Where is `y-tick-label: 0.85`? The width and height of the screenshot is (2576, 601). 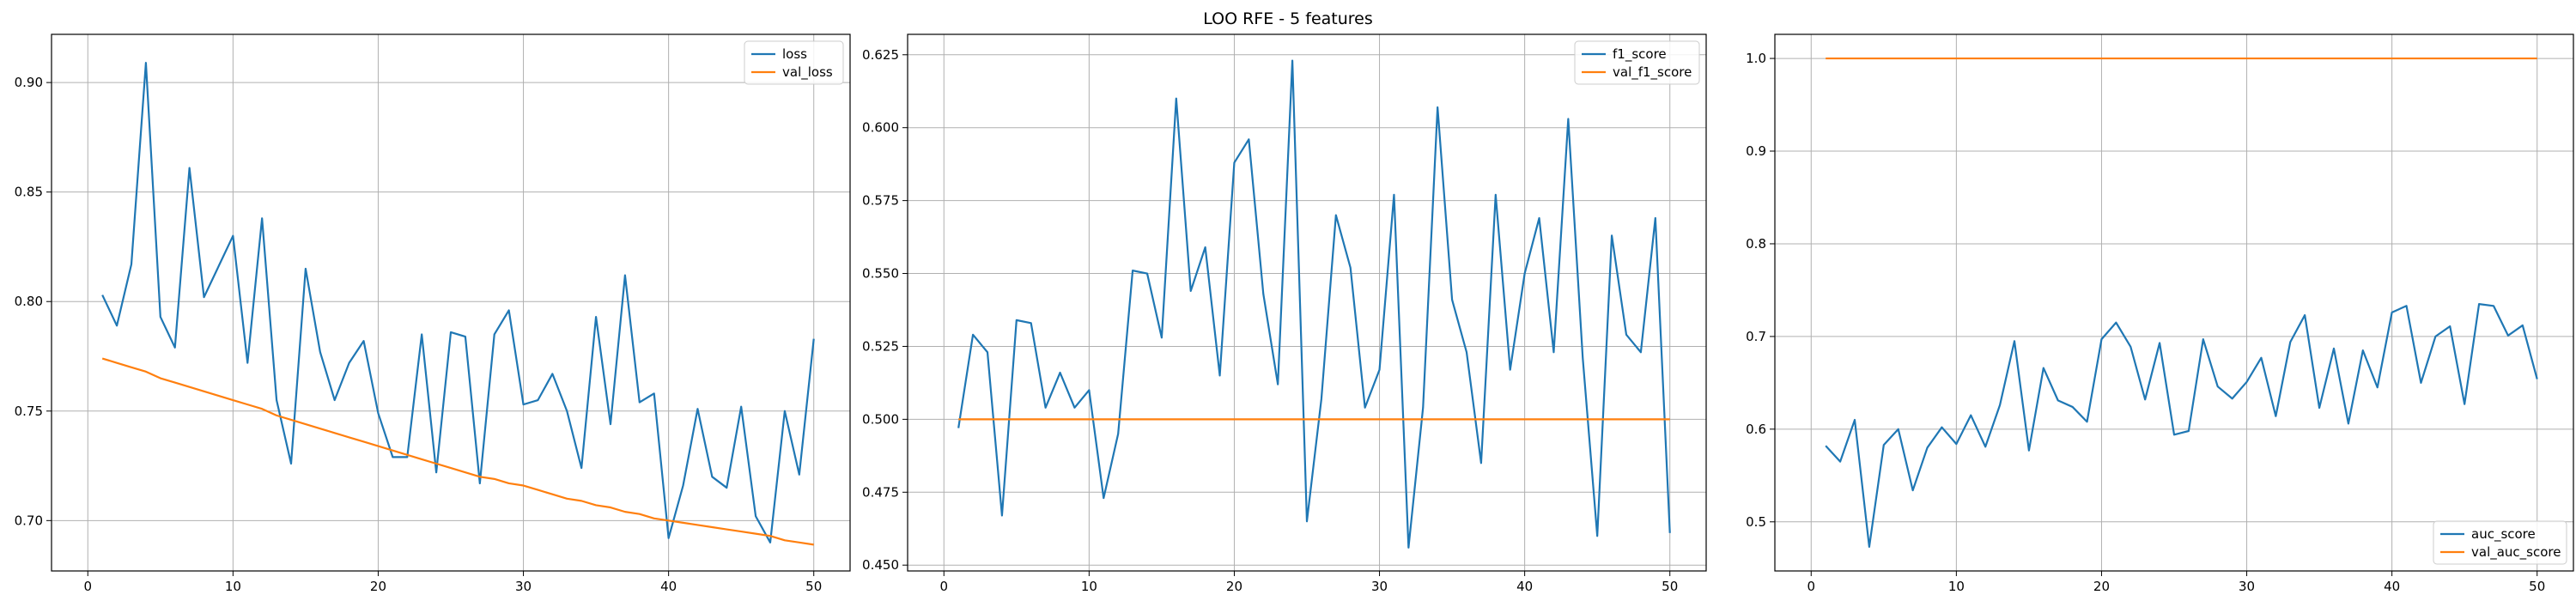
y-tick-label: 0.85 is located at coordinates (29, 192).